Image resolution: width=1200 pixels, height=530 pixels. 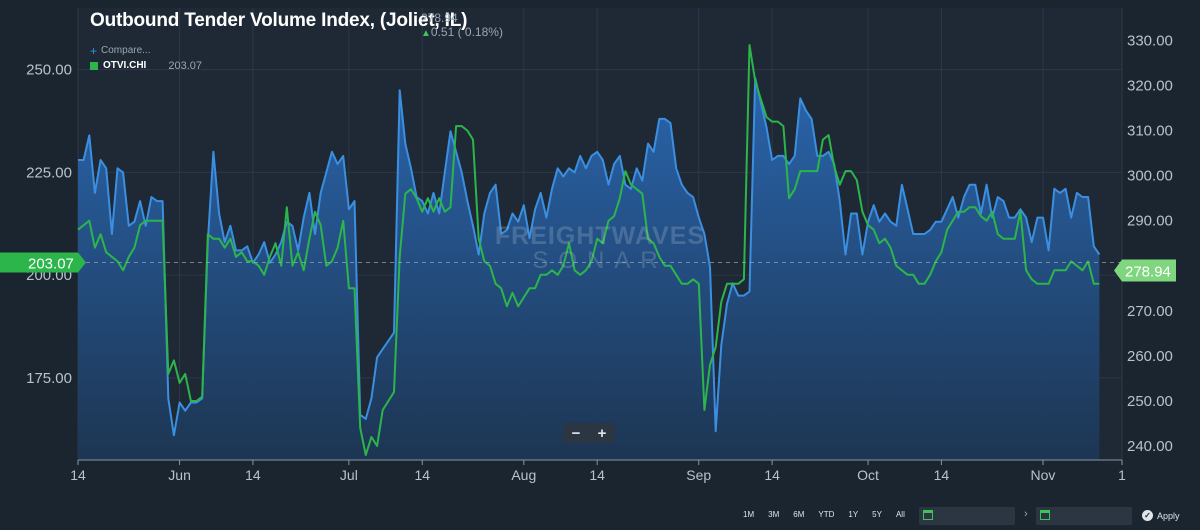 I want to click on apply-label: Apply, so click(x=1168, y=515).